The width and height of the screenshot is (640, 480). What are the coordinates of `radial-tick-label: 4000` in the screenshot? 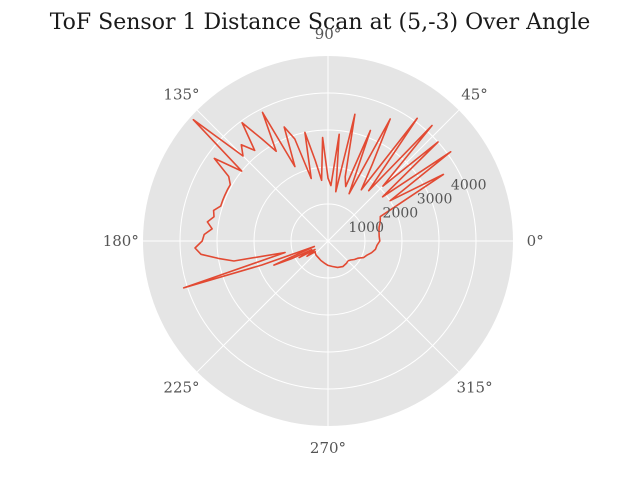 It's located at (469, 185).